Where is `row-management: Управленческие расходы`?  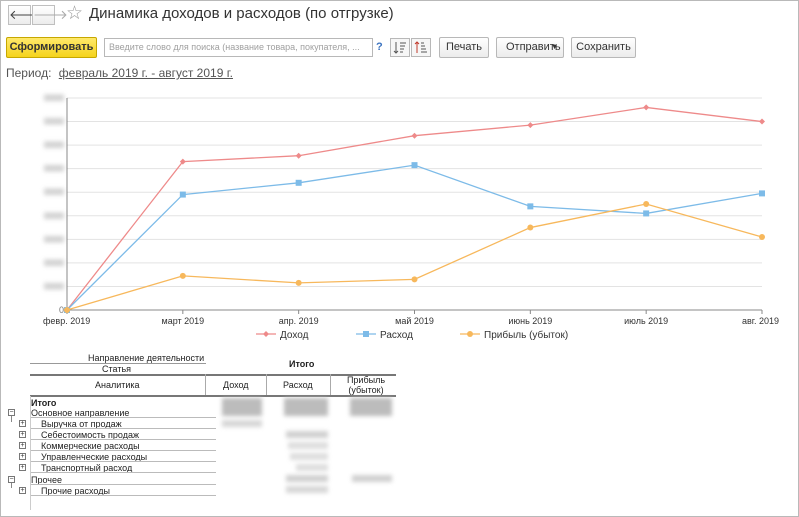
row-management: Управленческие расходы is located at coordinates (94, 457).